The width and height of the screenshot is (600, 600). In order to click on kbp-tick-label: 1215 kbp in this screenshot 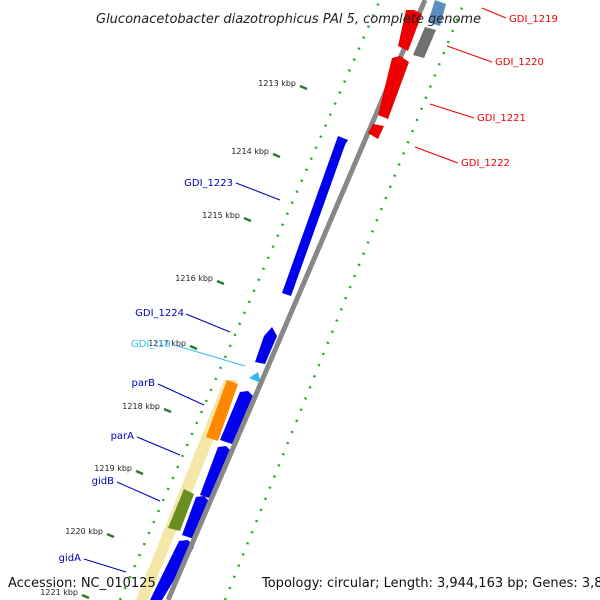, I will do `click(221, 215)`.